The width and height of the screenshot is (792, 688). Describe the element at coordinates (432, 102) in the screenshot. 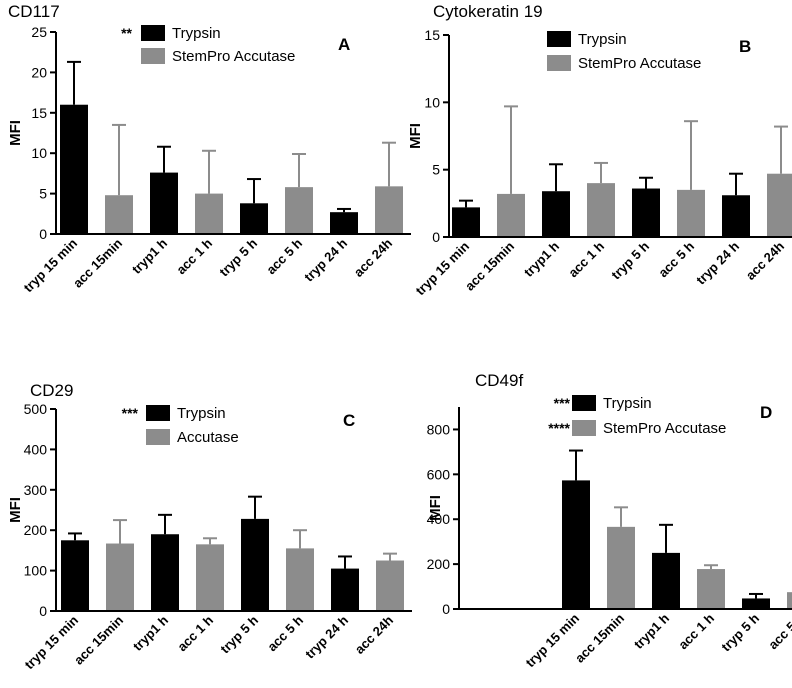

I see `y-tick-label: 10` at that location.